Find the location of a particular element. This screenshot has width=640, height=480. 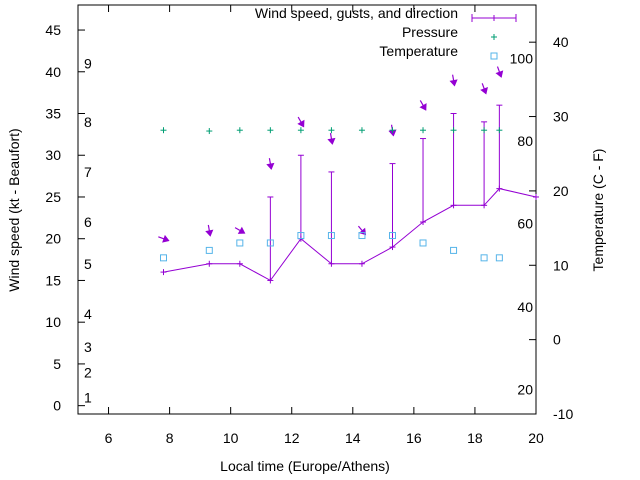

x-tick-label: 6 is located at coordinates (109, 438).